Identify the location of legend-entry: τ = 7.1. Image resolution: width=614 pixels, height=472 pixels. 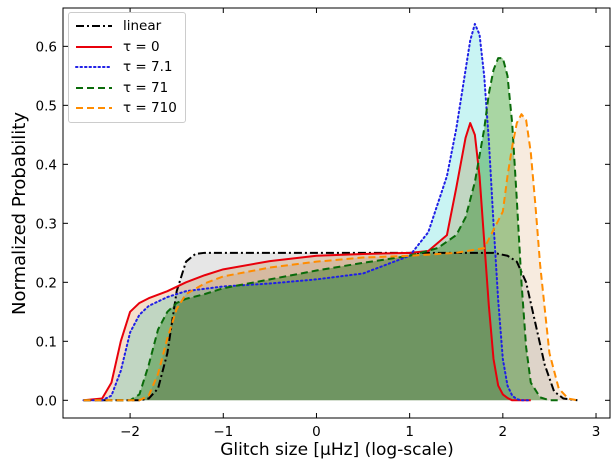
(126, 67).